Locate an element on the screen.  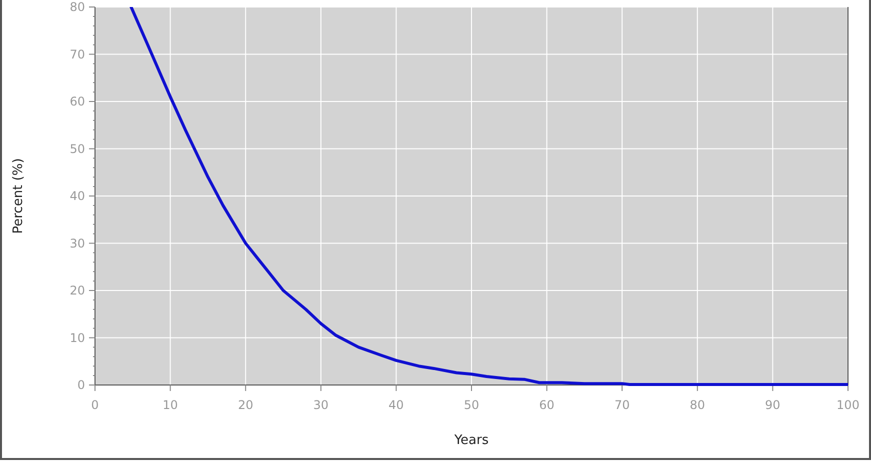
x-tick-label: 80 is located at coordinates (698, 405).